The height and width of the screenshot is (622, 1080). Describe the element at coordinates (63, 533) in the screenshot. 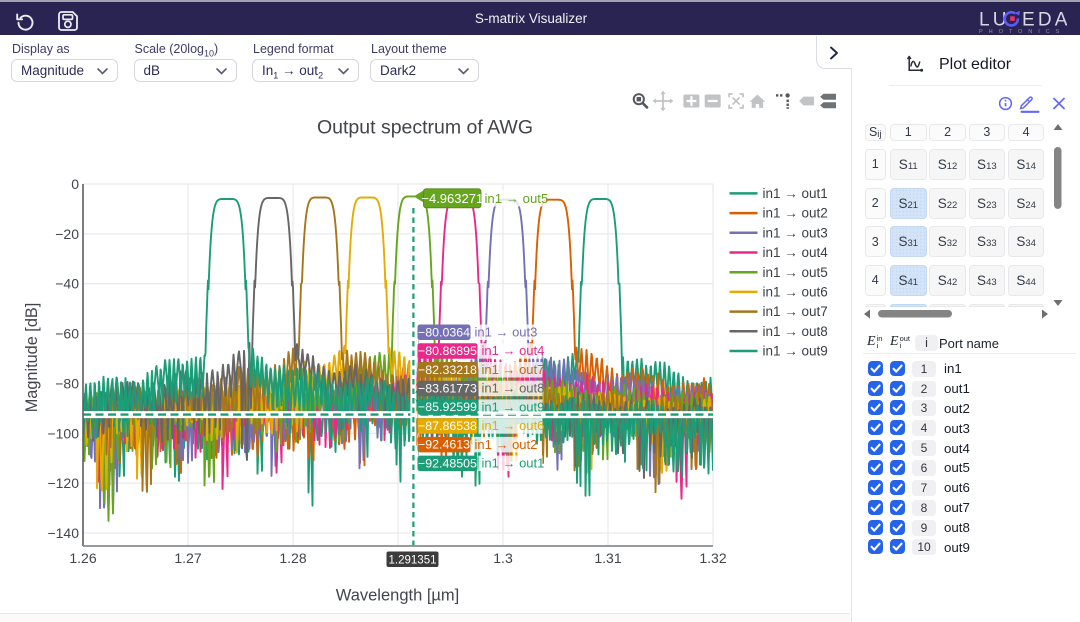

I see `svg-text: −140` at that location.